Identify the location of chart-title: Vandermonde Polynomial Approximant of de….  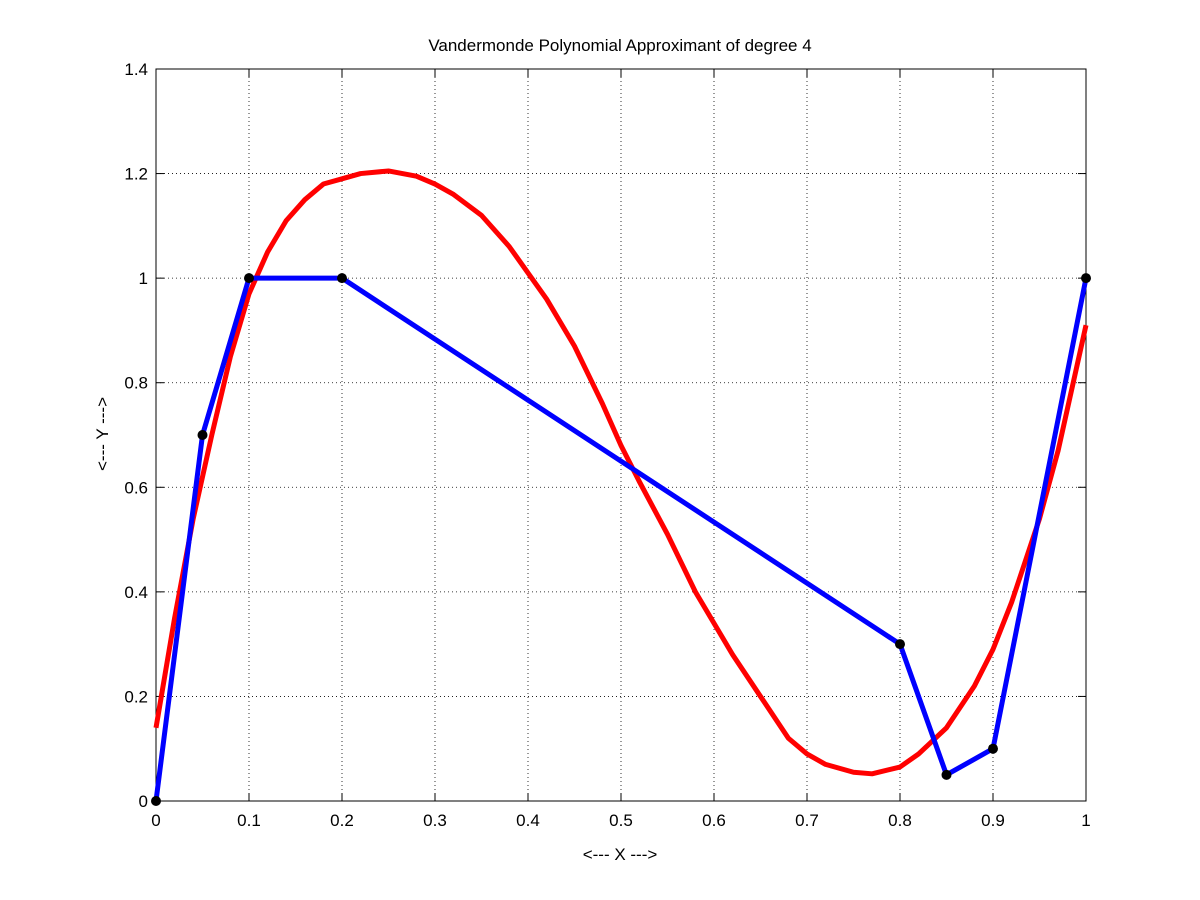
(619, 45).